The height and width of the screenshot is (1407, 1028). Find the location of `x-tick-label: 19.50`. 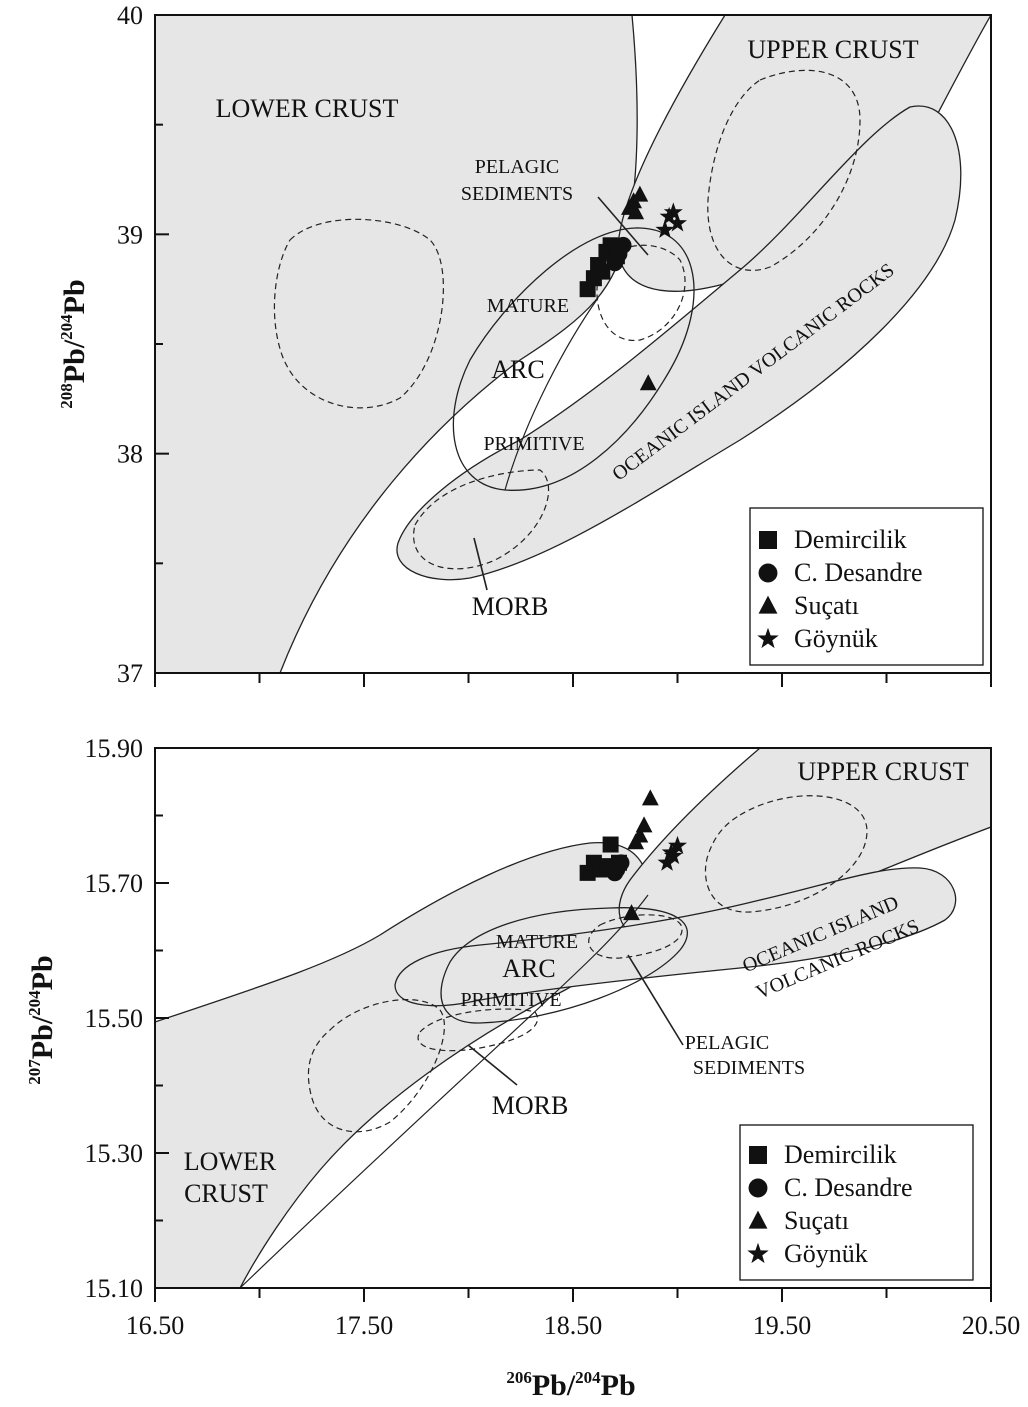

x-tick-label: 19.50 is located at coordinates (782, 1325).